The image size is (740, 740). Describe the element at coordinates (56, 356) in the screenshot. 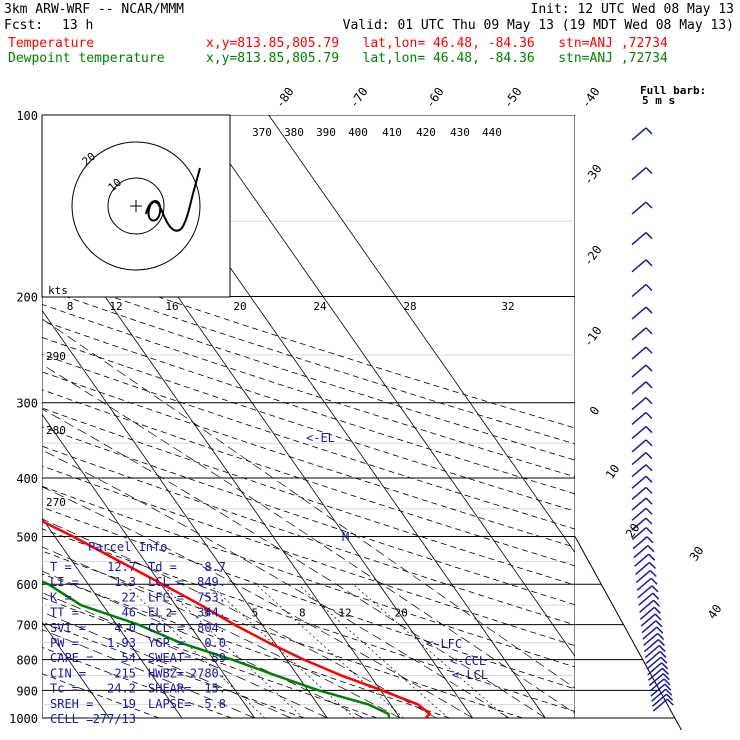

I see `theta-label: 290` at that location.